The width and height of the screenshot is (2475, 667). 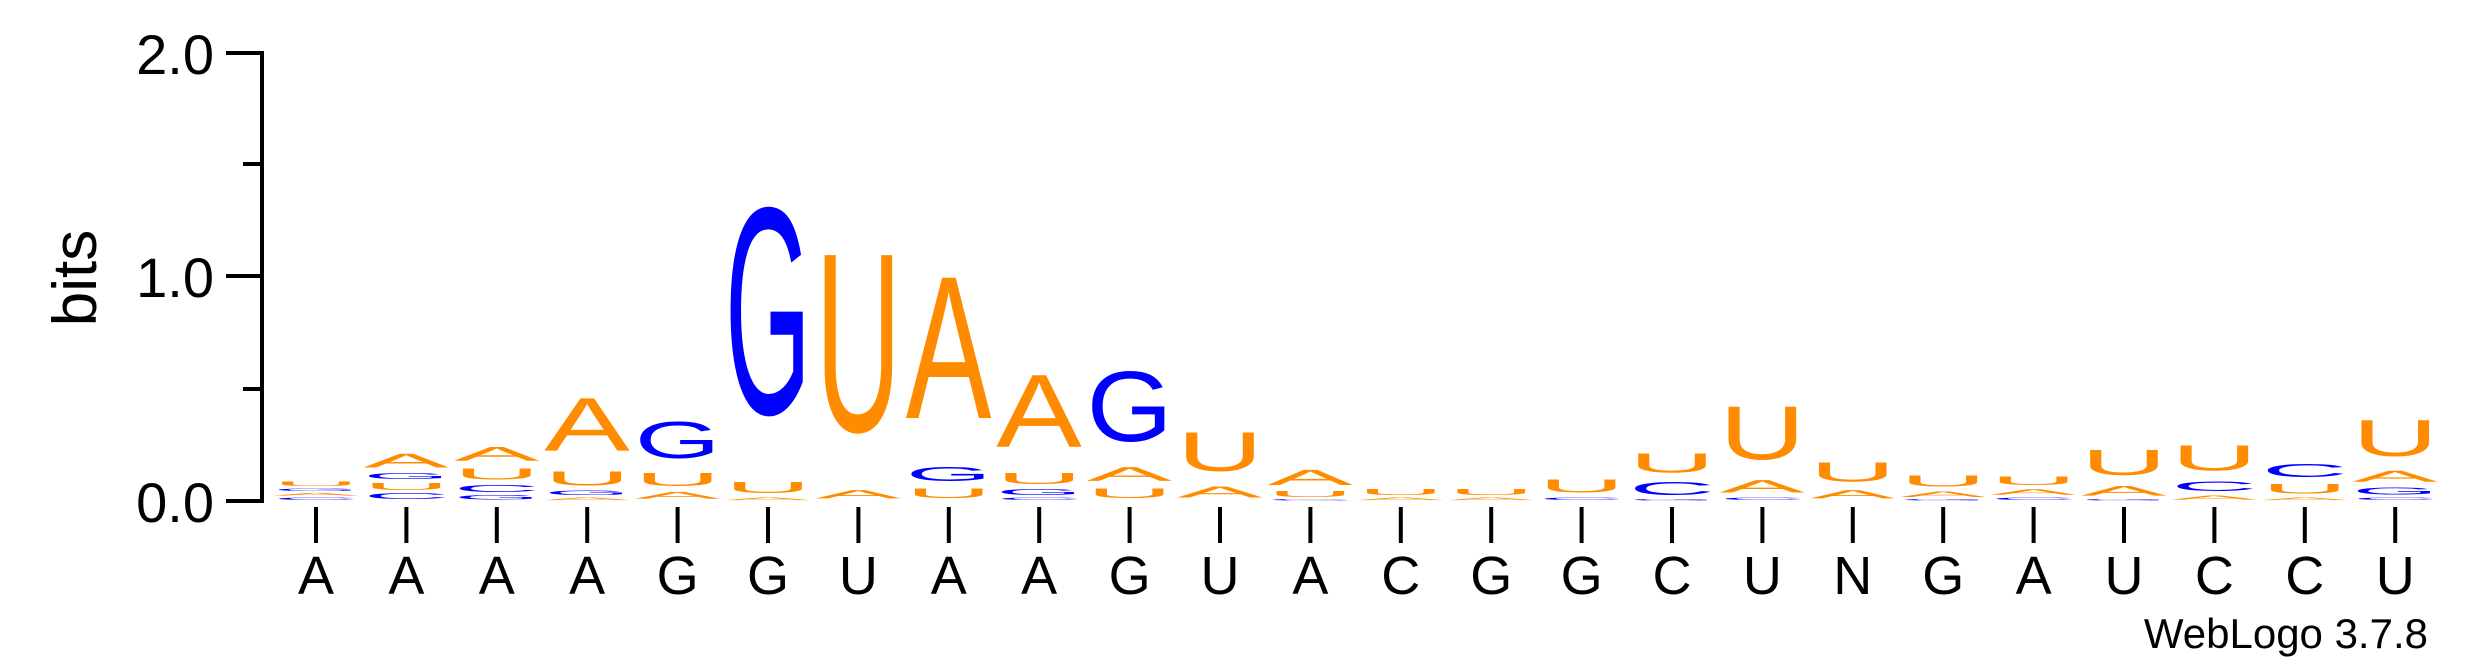 What do you see at coordinates (2286, 633) in the screenshot?
I see `weblogo-version: WebLogo 3.7.8` at bounding box center [2286, 633].